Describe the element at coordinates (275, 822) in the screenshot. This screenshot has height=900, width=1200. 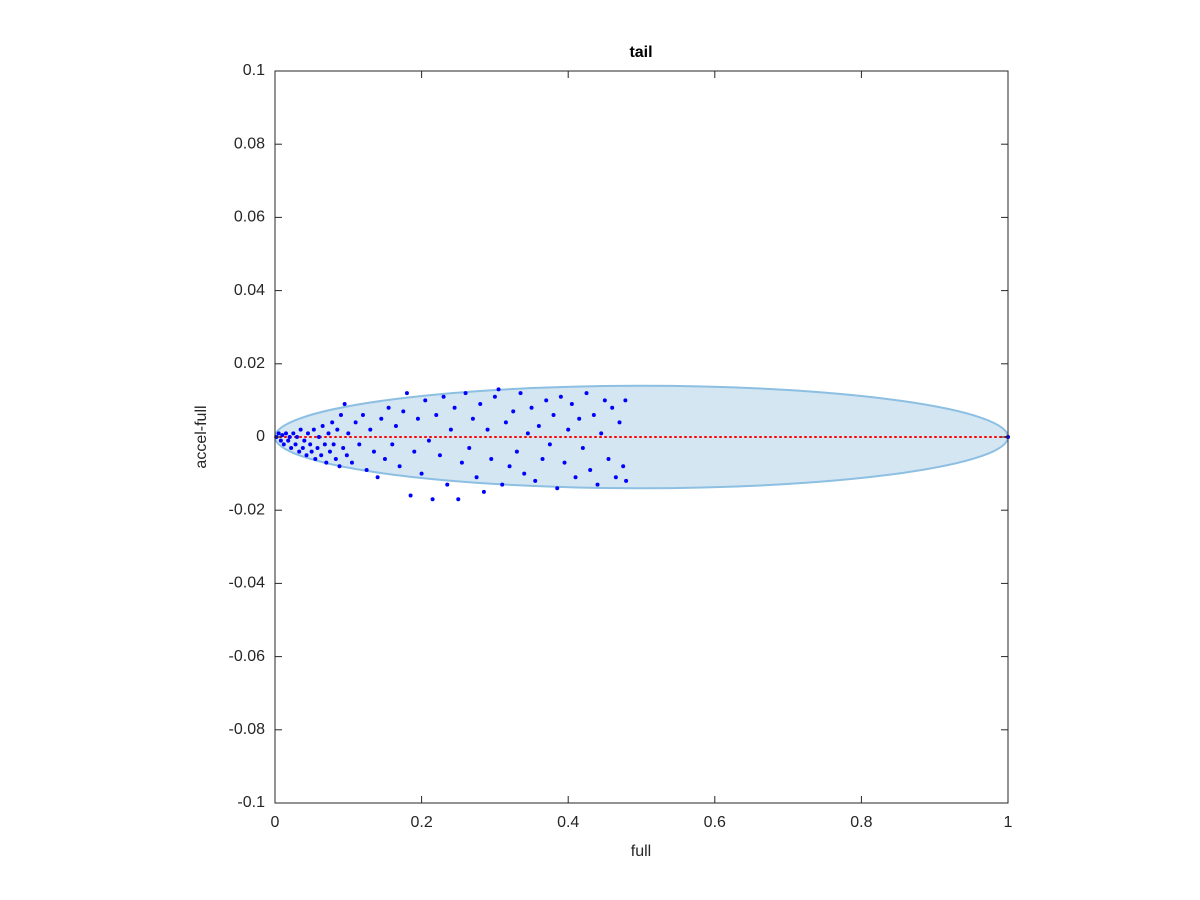
I see `x-tick-label: 0` at that location.